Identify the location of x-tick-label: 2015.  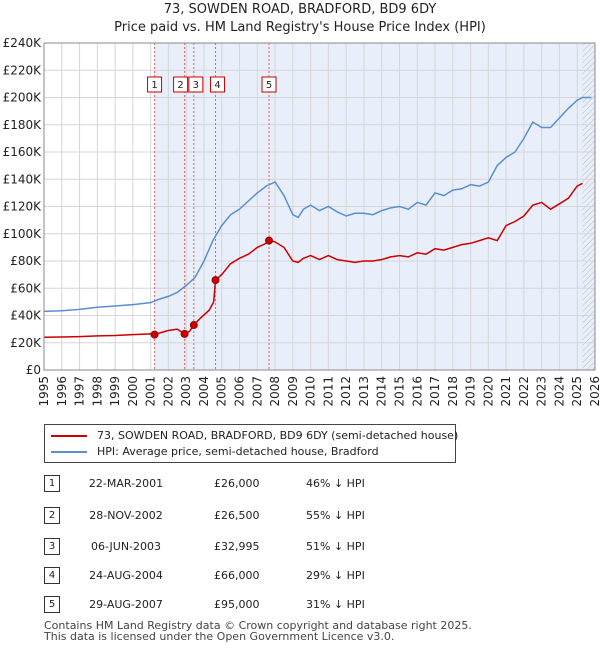
(399, 391).